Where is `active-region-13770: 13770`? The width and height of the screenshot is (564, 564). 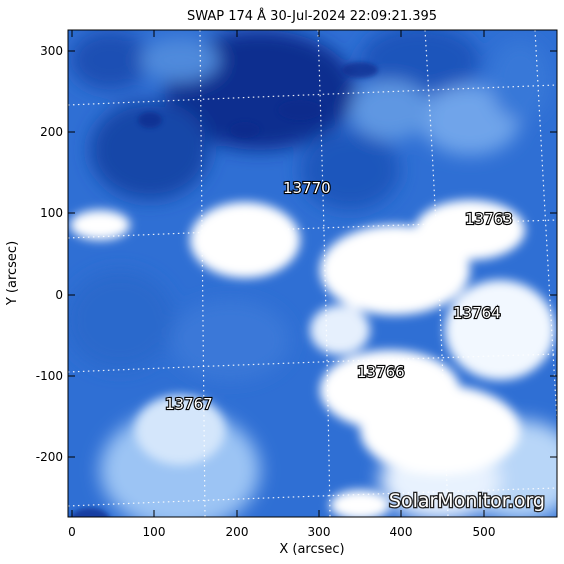 active-region-13770: 13770 is located at coordinates (307, 188).